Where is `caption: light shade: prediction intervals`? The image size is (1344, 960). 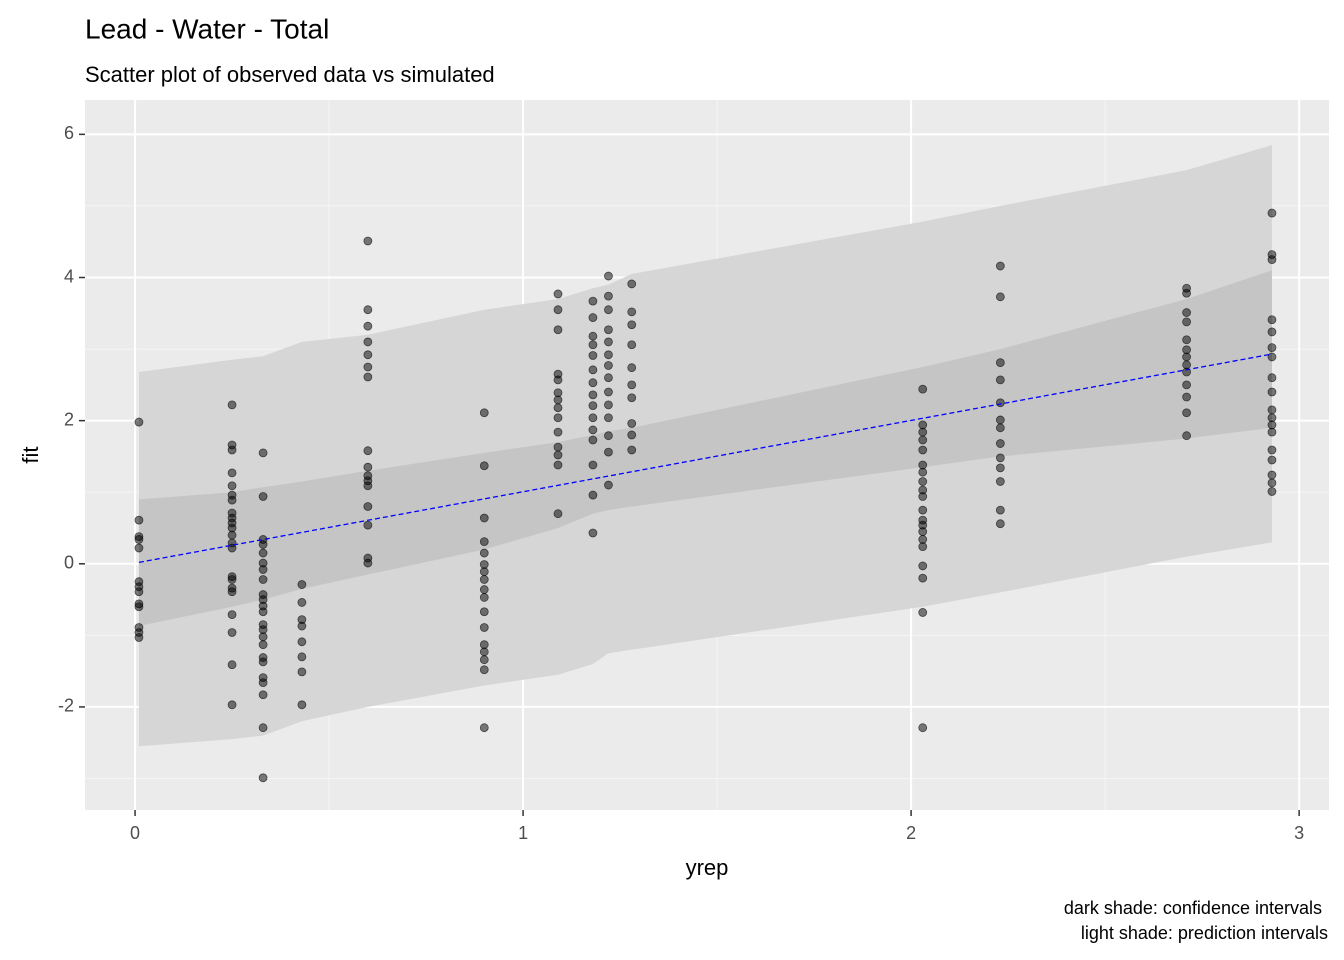 caption: light shade: prediction intervals is located at coordinates (1204, 933).